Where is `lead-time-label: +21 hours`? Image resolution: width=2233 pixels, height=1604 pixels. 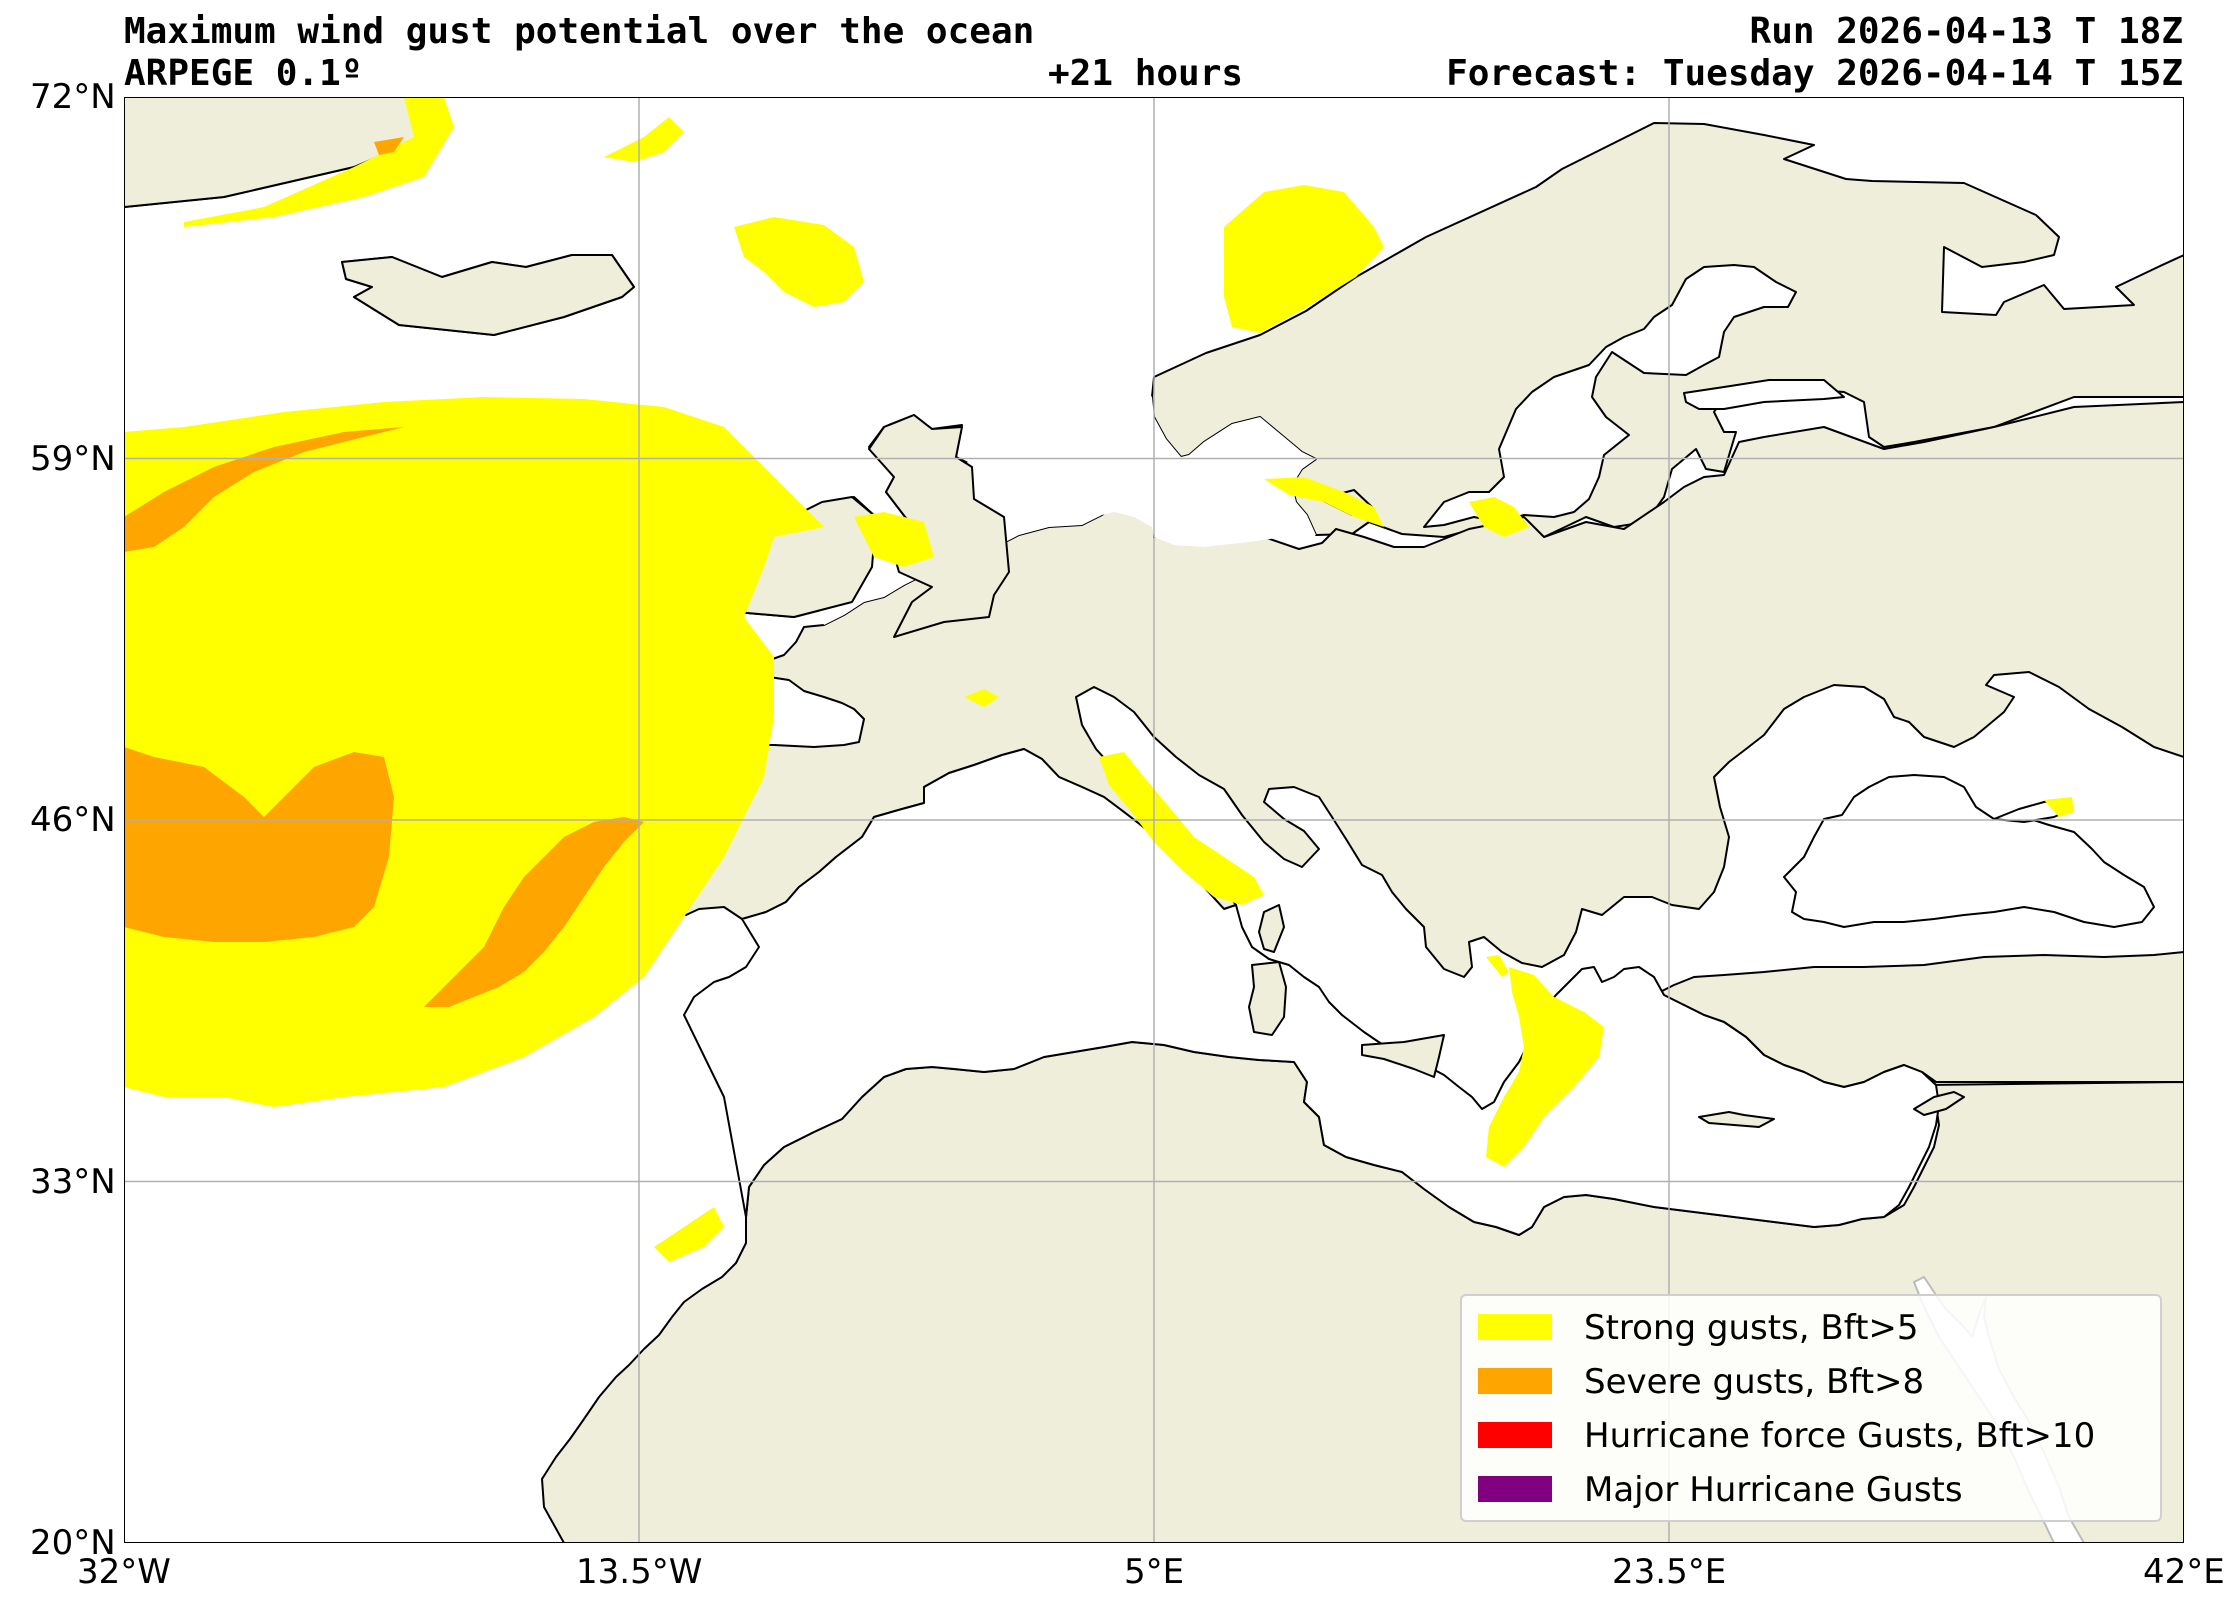
lead-time-label: +21 hours is located at coordinates (1146, 73).